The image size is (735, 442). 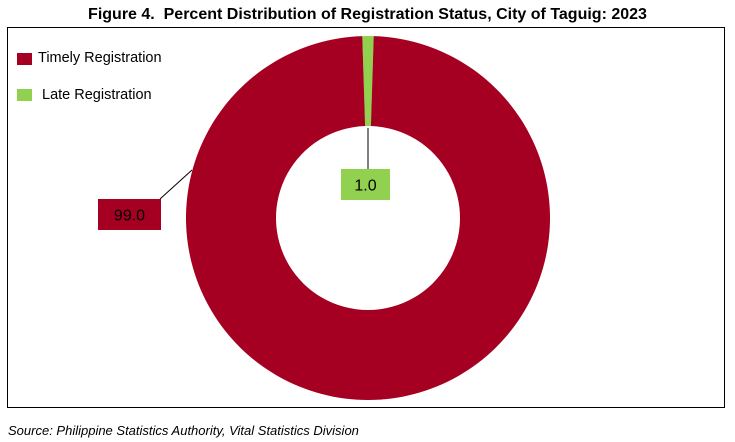 I want to click on leader-line-timely, so click(x=176, y=184).